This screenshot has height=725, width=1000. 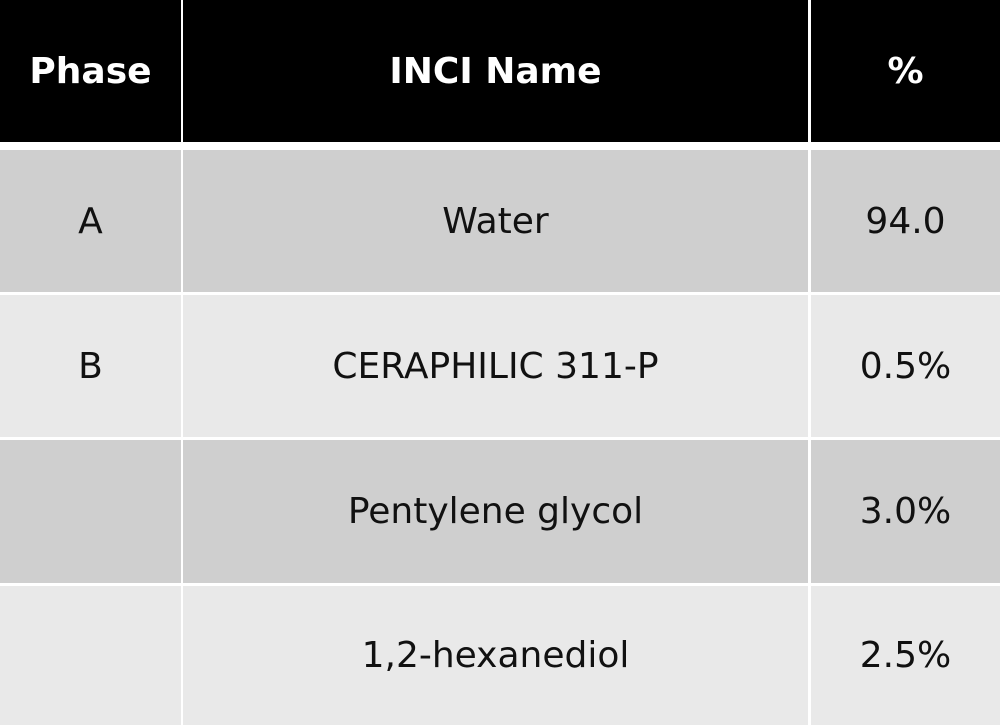 What do you see at coordinates (495, 71) in the screenshot?
I see `header-cell: INCI Name` at bounding box center [495, 71].